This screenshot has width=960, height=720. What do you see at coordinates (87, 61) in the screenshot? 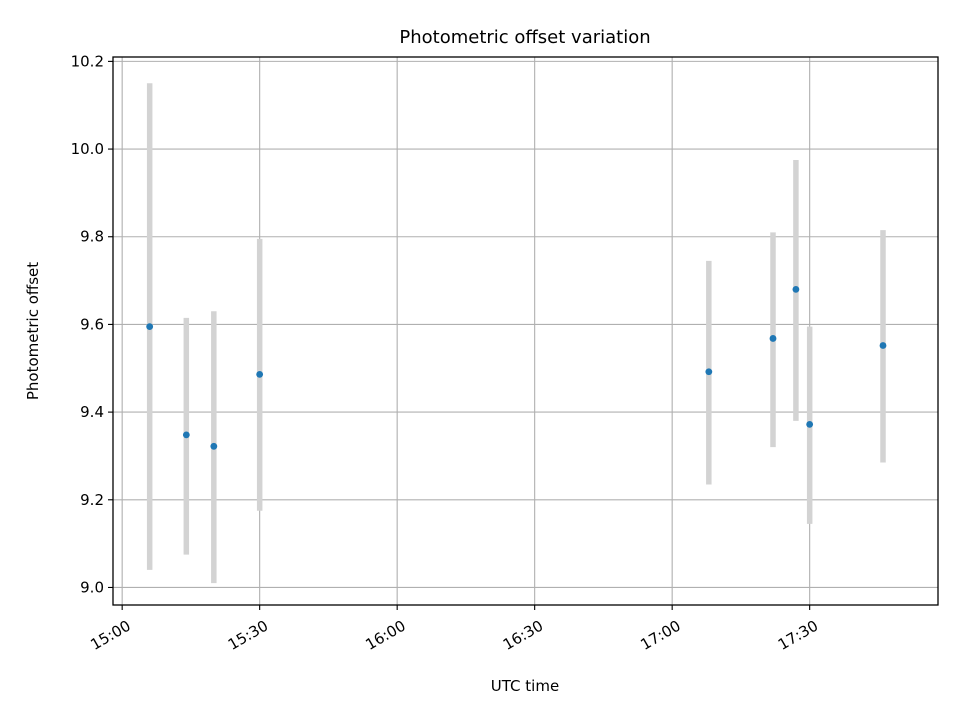
I see `y-tick-label: 10.2` at bounding box center [87, 61].